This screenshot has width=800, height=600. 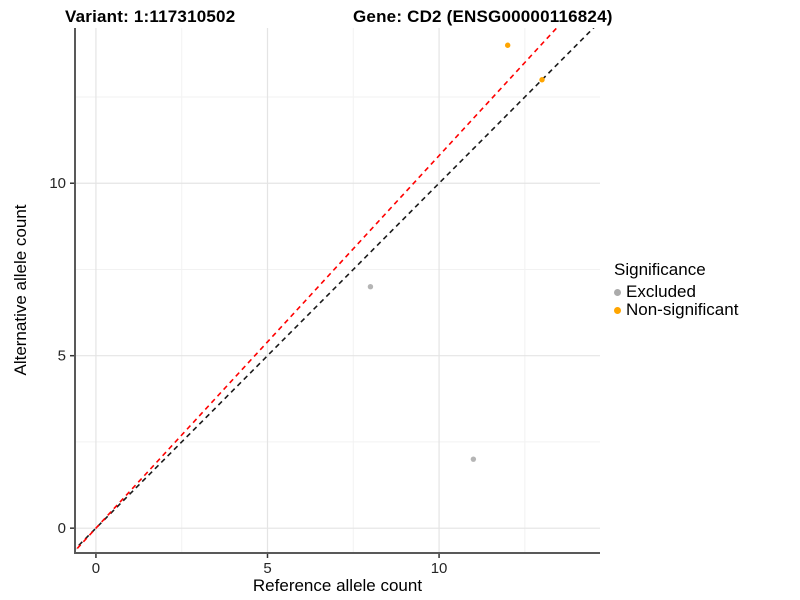 I want to click on legend-label-non-significant: Non-significant, so click(x=682, y=309).